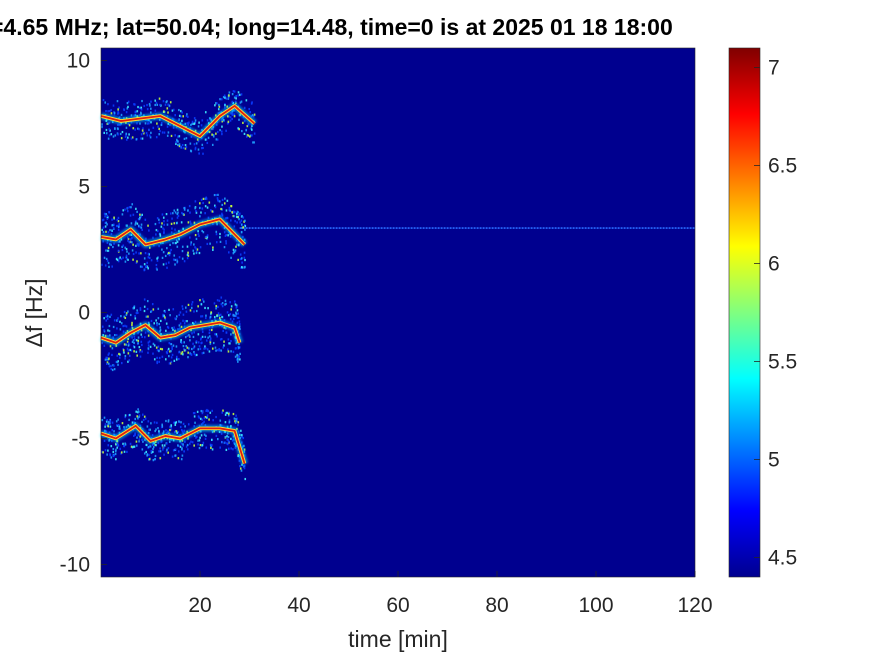 This screenshot has width=875, height=656. I want to click on colorbar-tick-label: 5.5, so click(782, 361).